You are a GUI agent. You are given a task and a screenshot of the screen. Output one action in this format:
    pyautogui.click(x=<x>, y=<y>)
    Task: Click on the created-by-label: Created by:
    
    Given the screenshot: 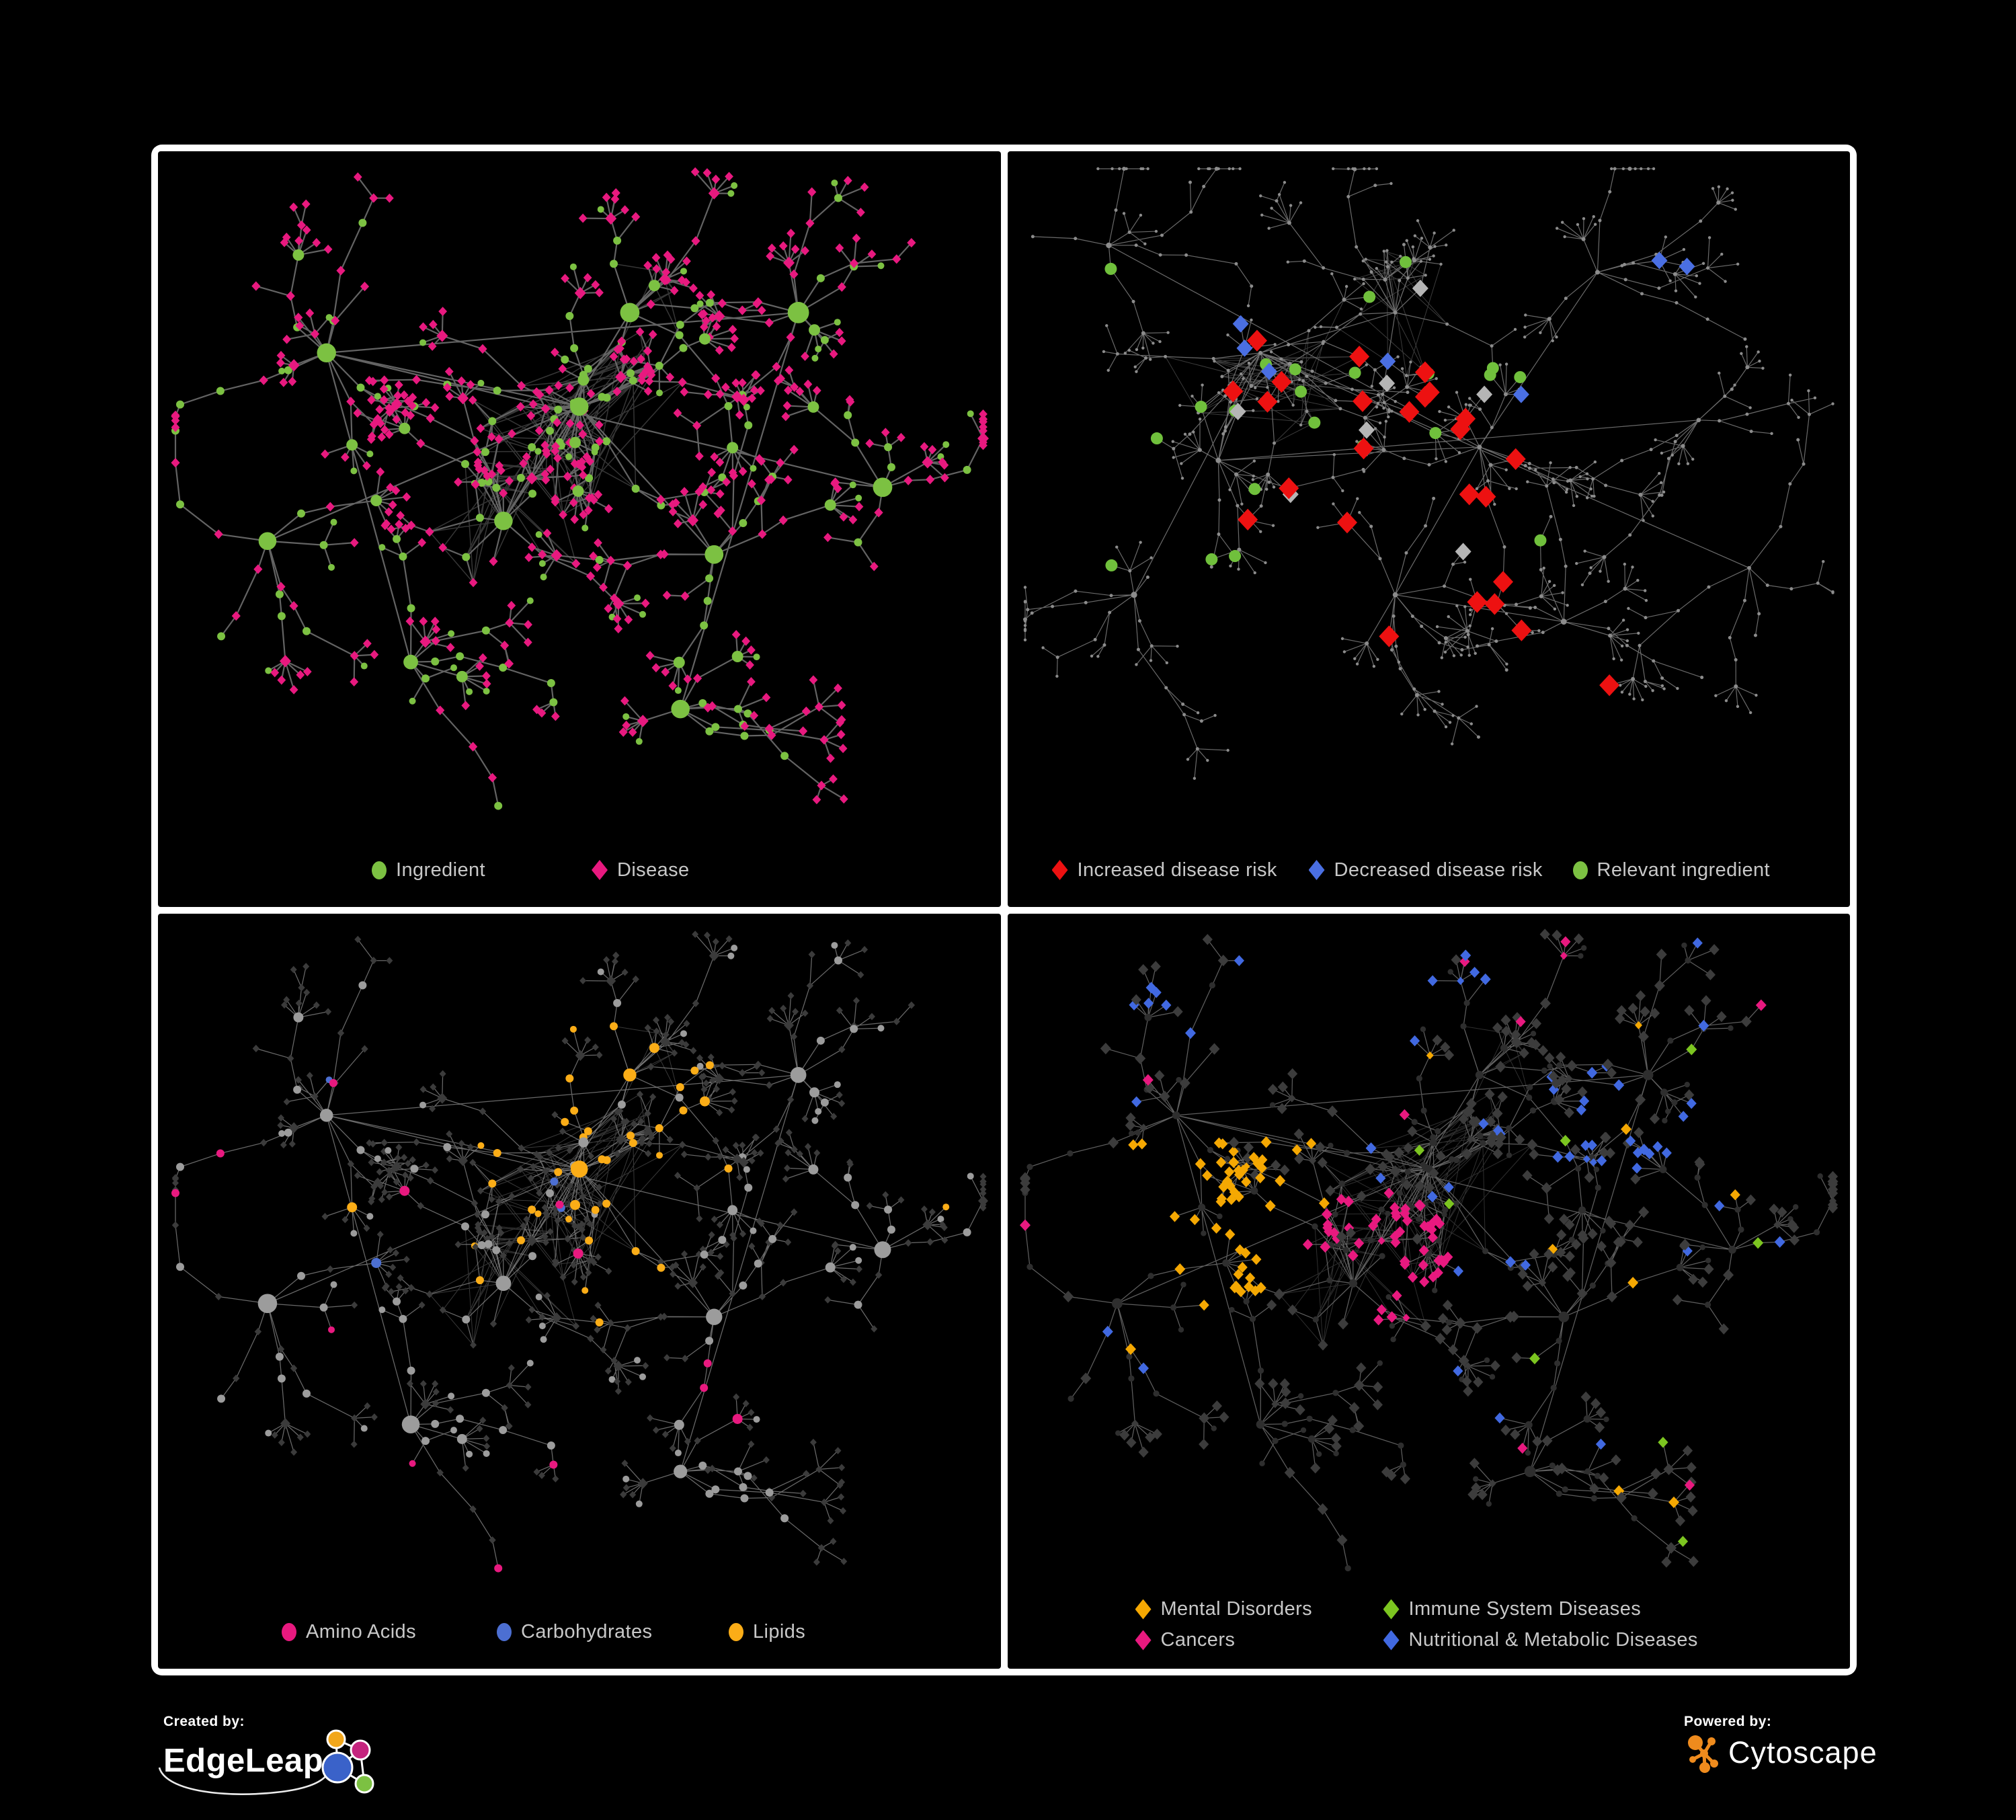 What is the action you would take?
    pyautogui.click(x=204, y=1721)
    